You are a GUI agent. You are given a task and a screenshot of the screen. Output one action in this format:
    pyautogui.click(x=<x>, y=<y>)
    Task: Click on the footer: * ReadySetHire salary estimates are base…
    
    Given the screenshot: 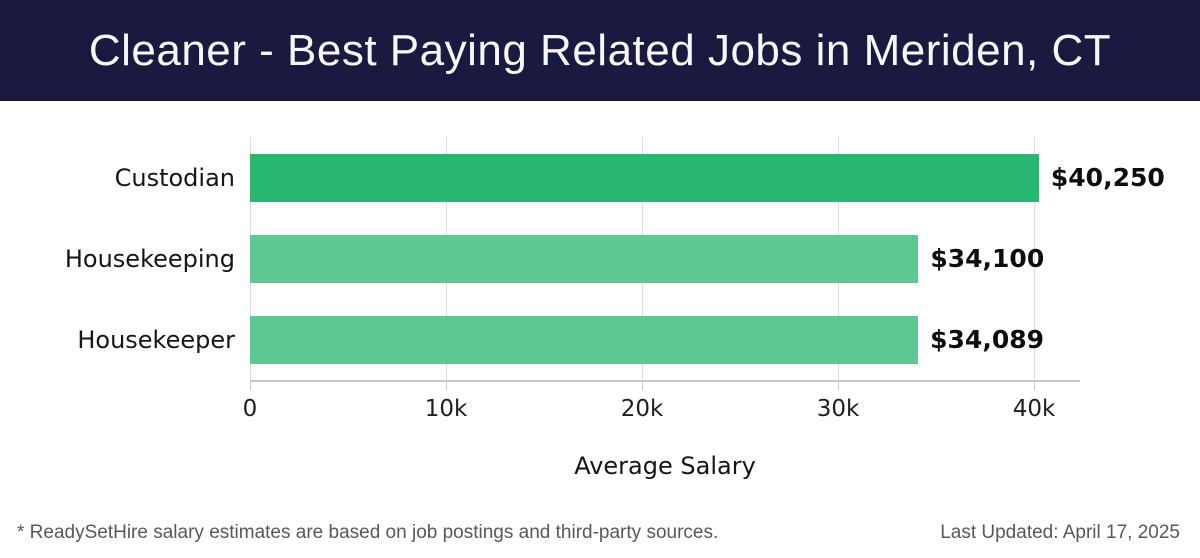 What is the action you would take?
    pyautogui.click(x=600, y=533)
    